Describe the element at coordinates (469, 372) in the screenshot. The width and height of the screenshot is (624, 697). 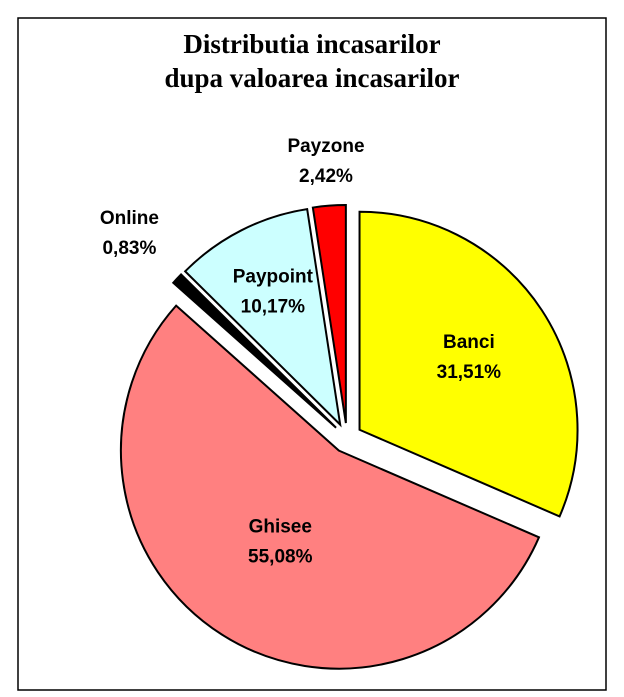
I see `slice-value: 31,51%` at that location.